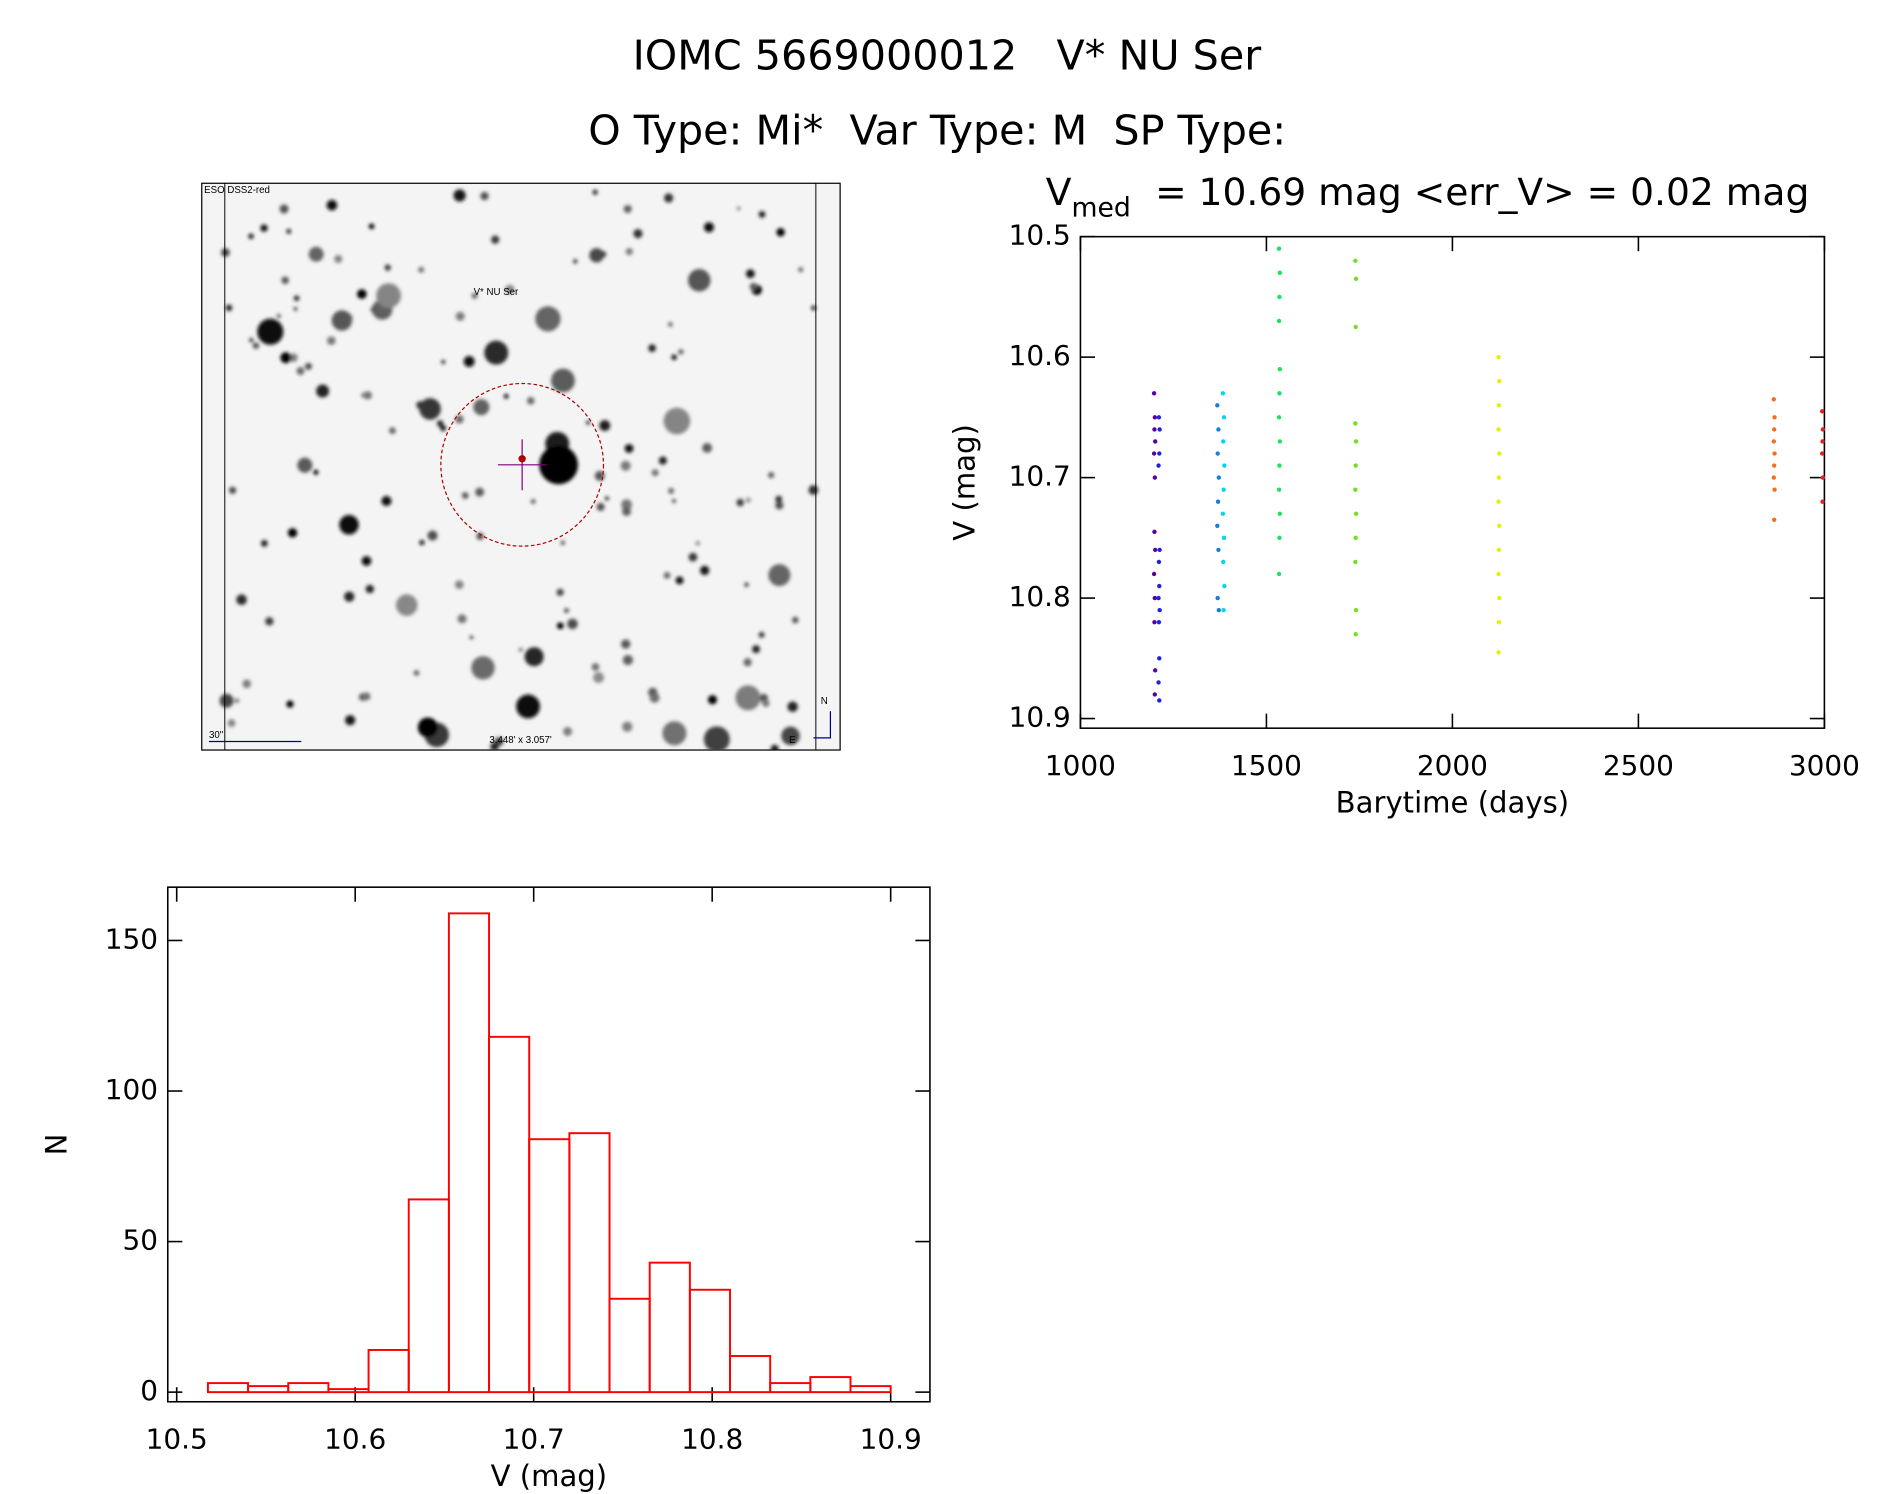 The width and height of the screenshot is (1889, 1494). I want to click on x-tick-label: 10.7, so click(534, 1439).